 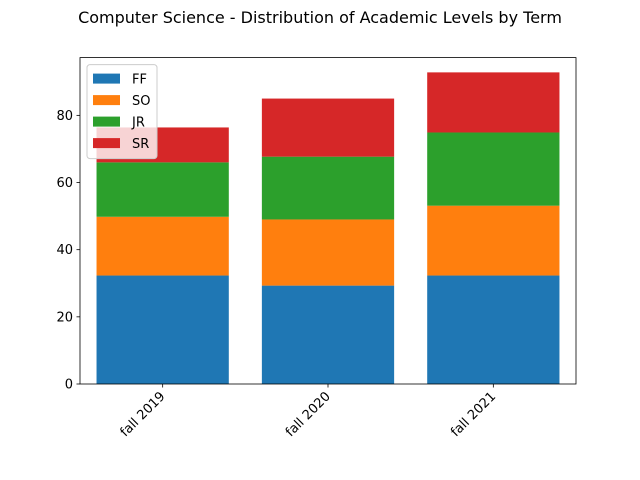 I want to click on legend-box, so click(x=122, y=112).